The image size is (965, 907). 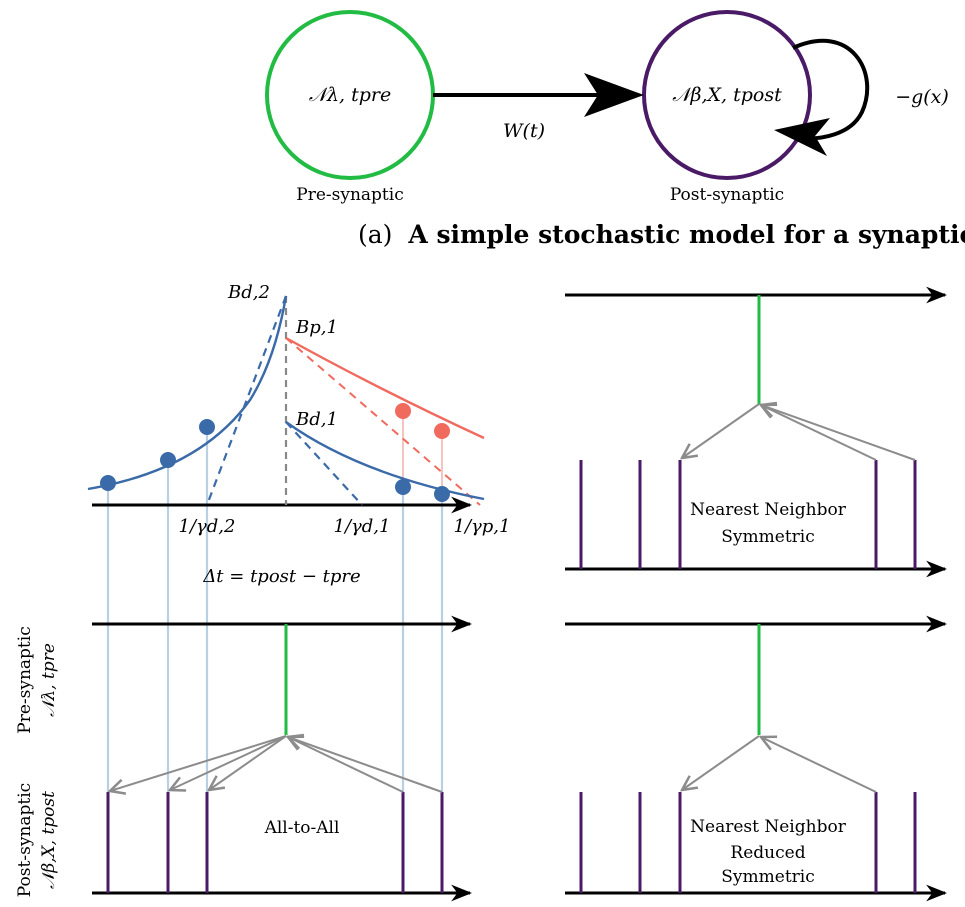 I want to click on inv-gamma-d1-label: 1/γd,1, so click(x=362, y=526).